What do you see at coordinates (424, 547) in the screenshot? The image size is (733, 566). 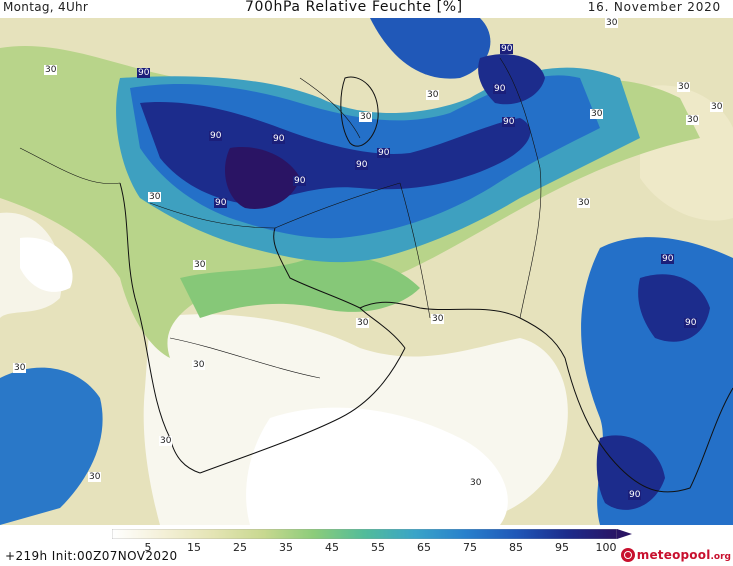 I see `colorbar-tick: 65` at bounding box center [424, 547].